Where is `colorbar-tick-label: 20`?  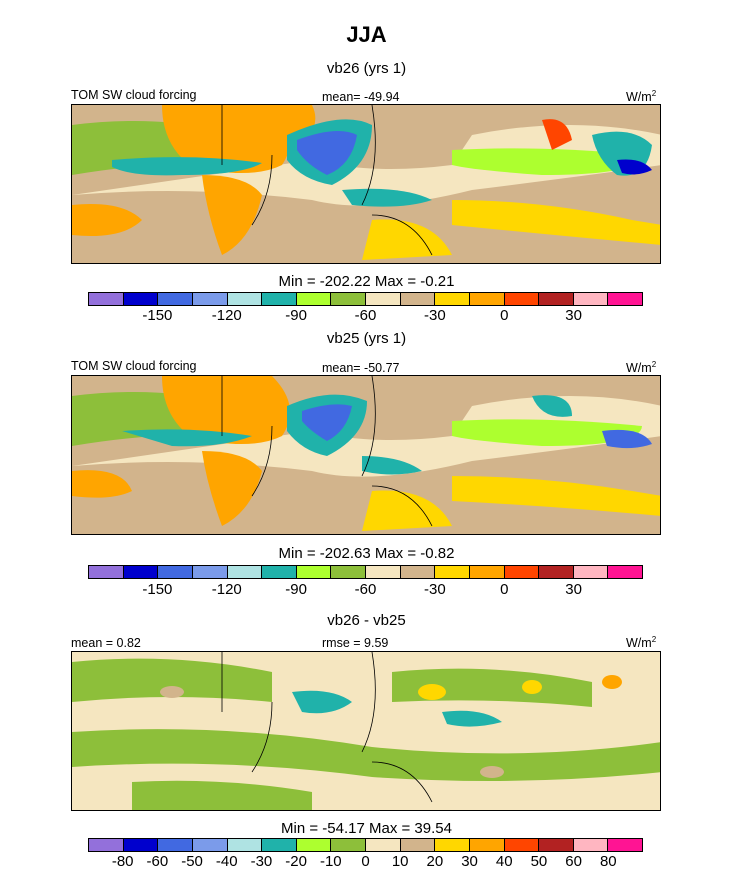 colorbar-tick-label: 20 is located at coordinates (435, 861).